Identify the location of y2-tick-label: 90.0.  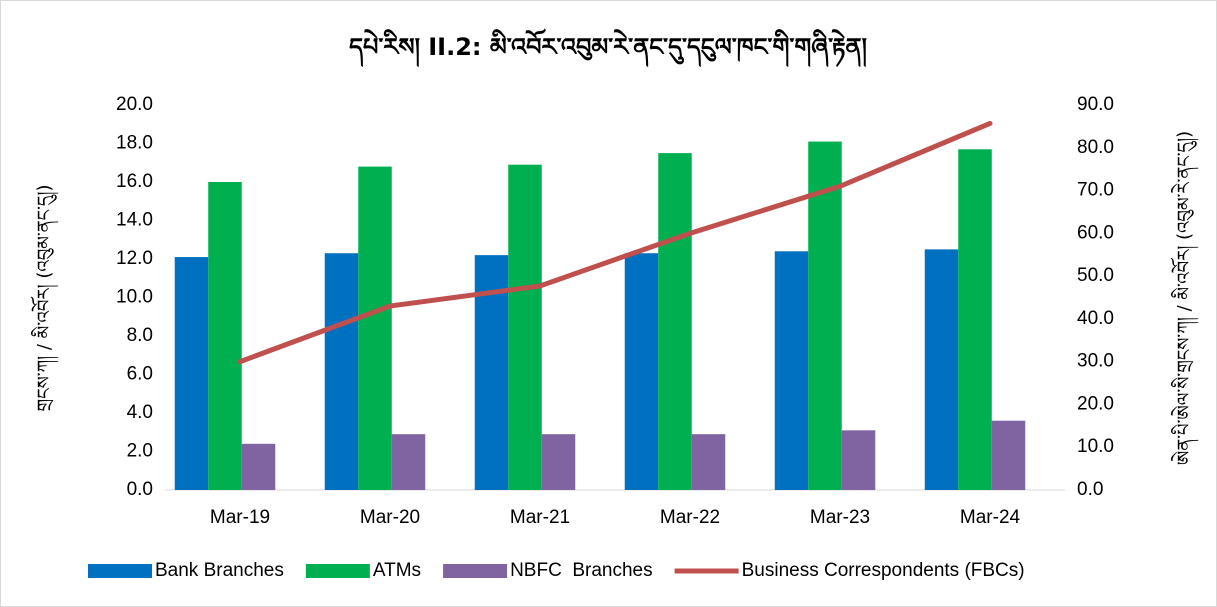
(1095, 104).